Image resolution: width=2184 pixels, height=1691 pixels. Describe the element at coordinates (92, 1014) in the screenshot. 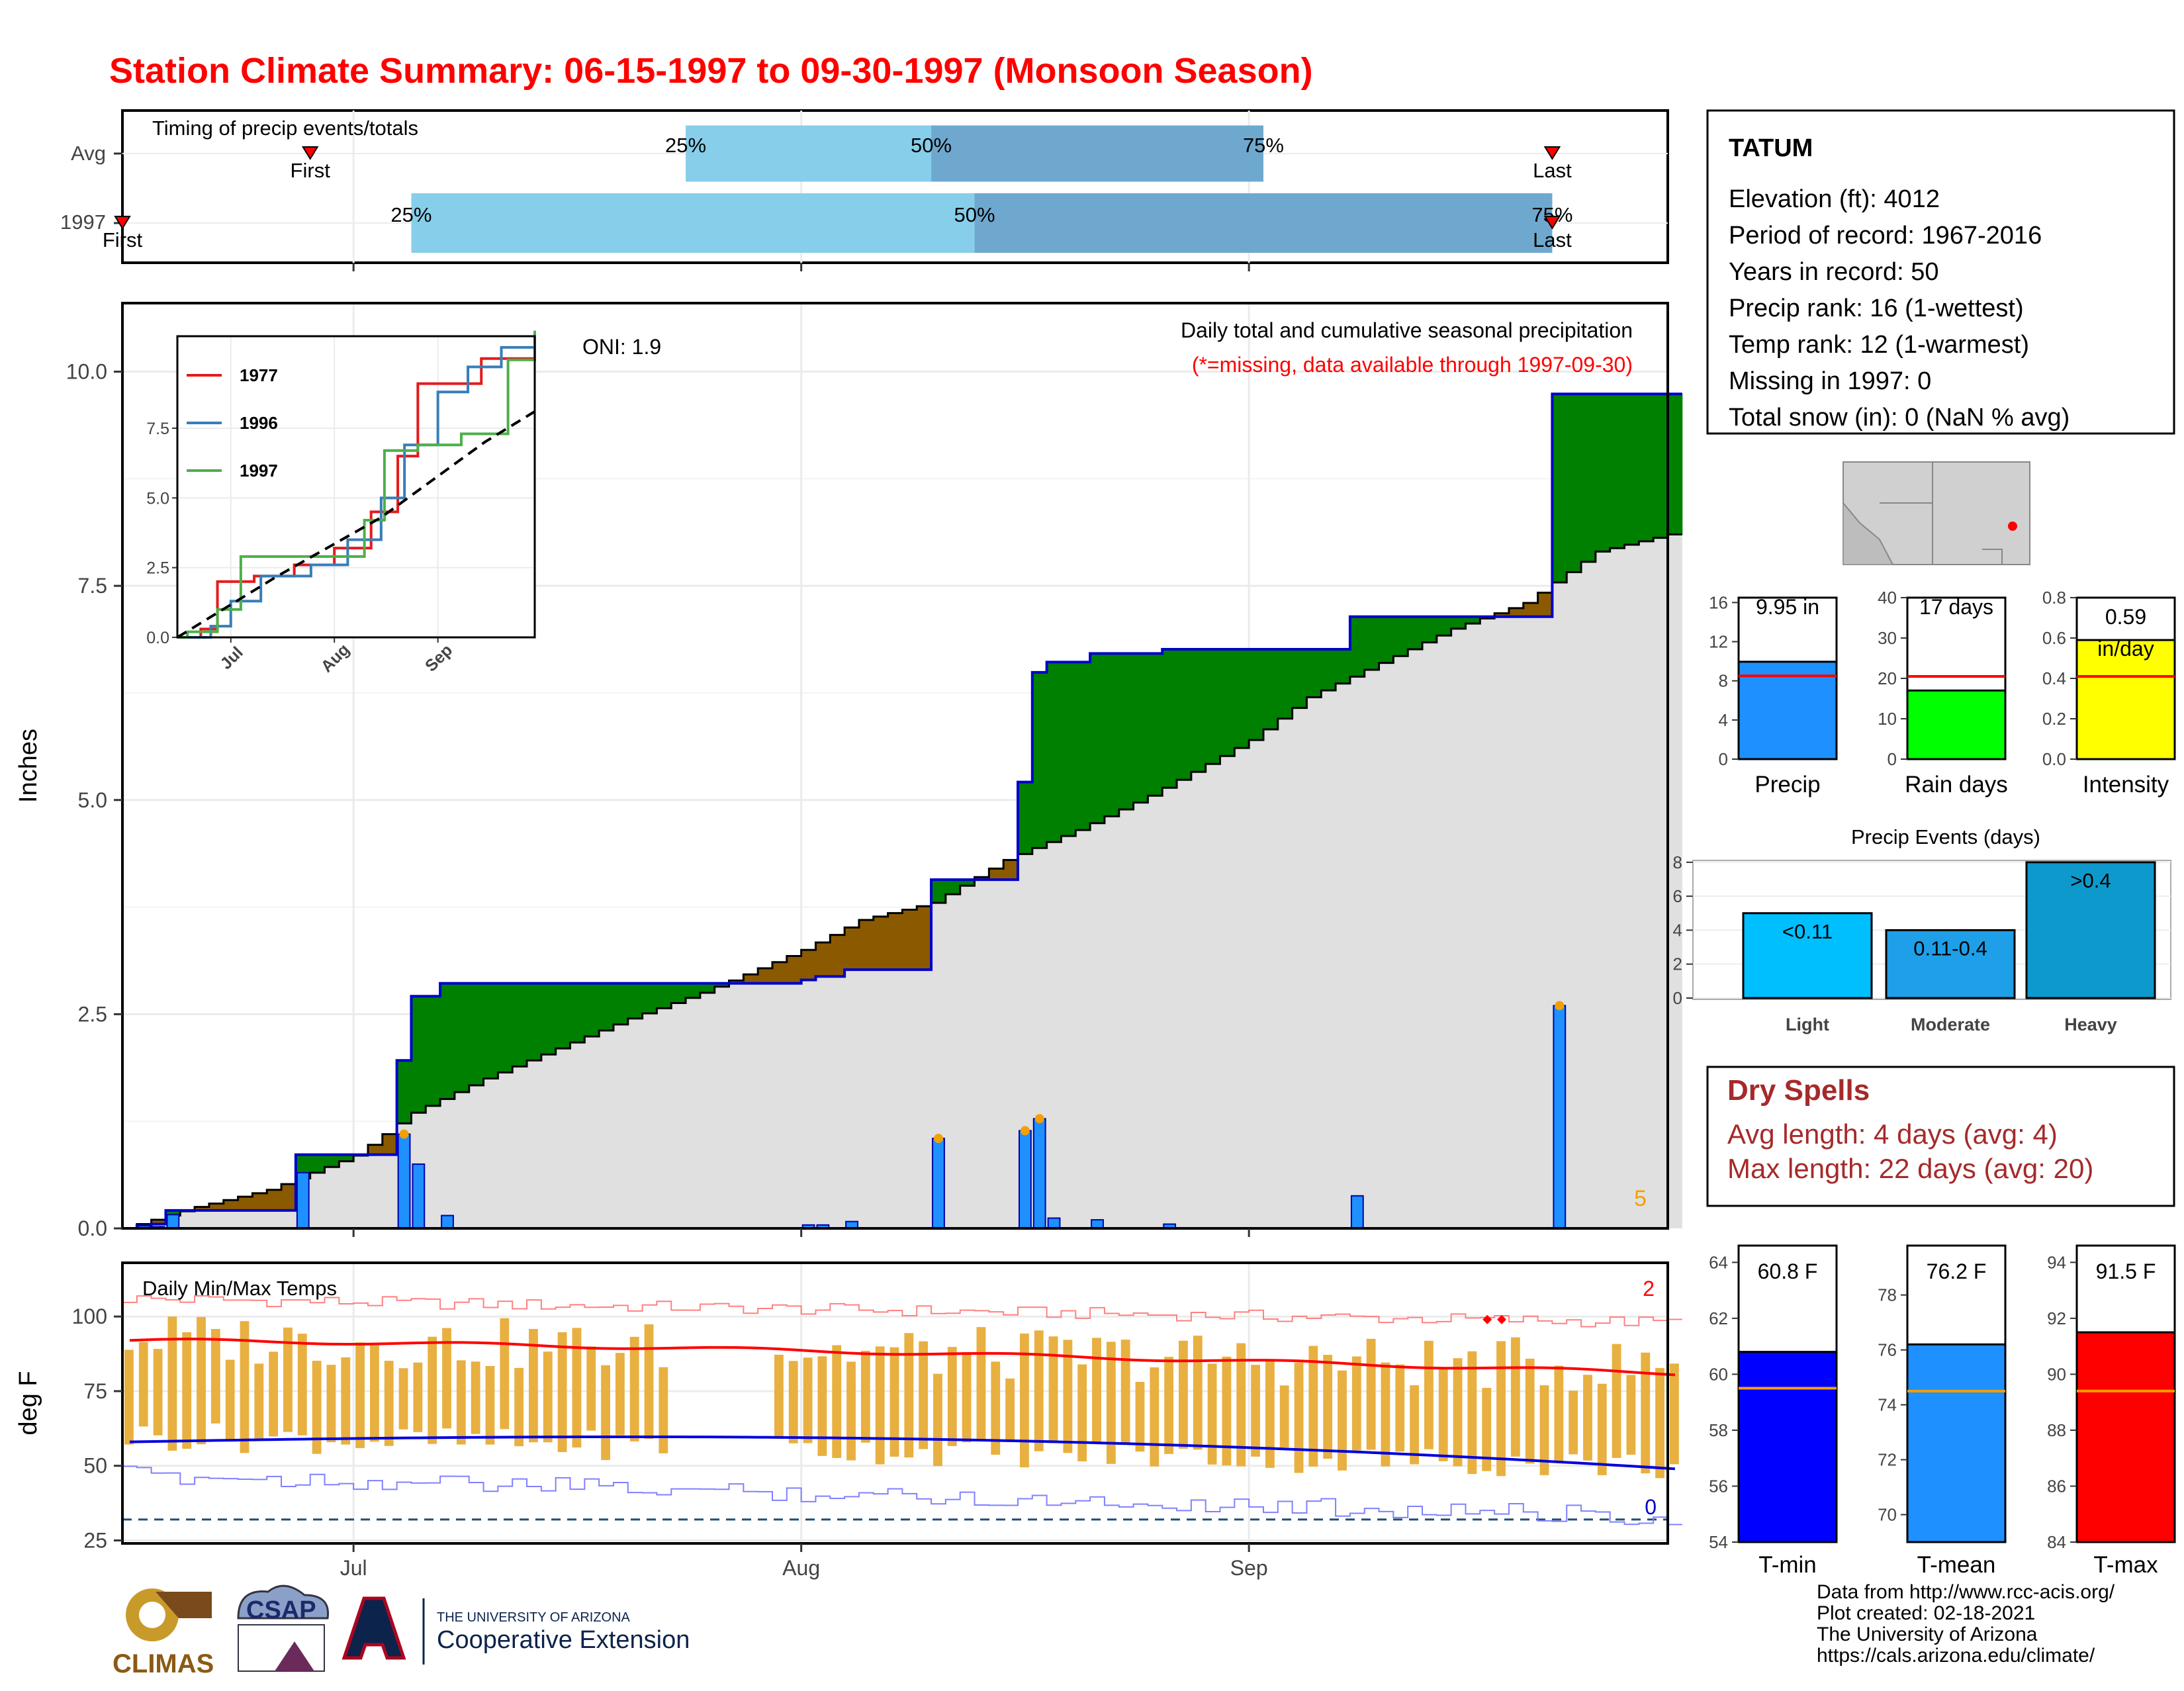

I see `main-ytick-label: 2.5` at that location.